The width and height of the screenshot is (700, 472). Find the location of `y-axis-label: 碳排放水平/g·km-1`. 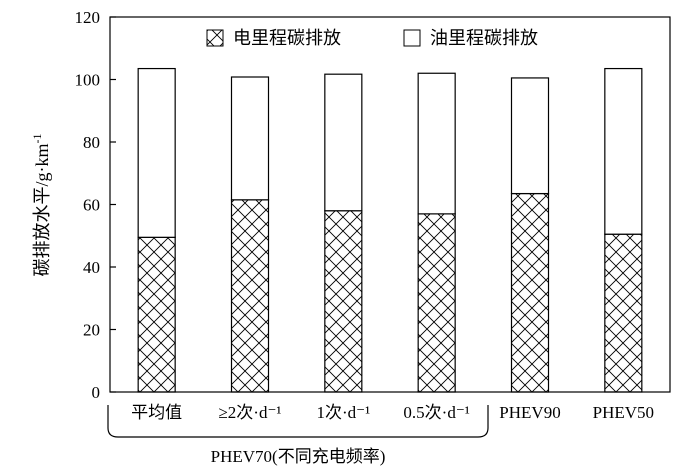

y-axis-label: 碳排放水平/g·km-1 is located at coordinates (41, 205).